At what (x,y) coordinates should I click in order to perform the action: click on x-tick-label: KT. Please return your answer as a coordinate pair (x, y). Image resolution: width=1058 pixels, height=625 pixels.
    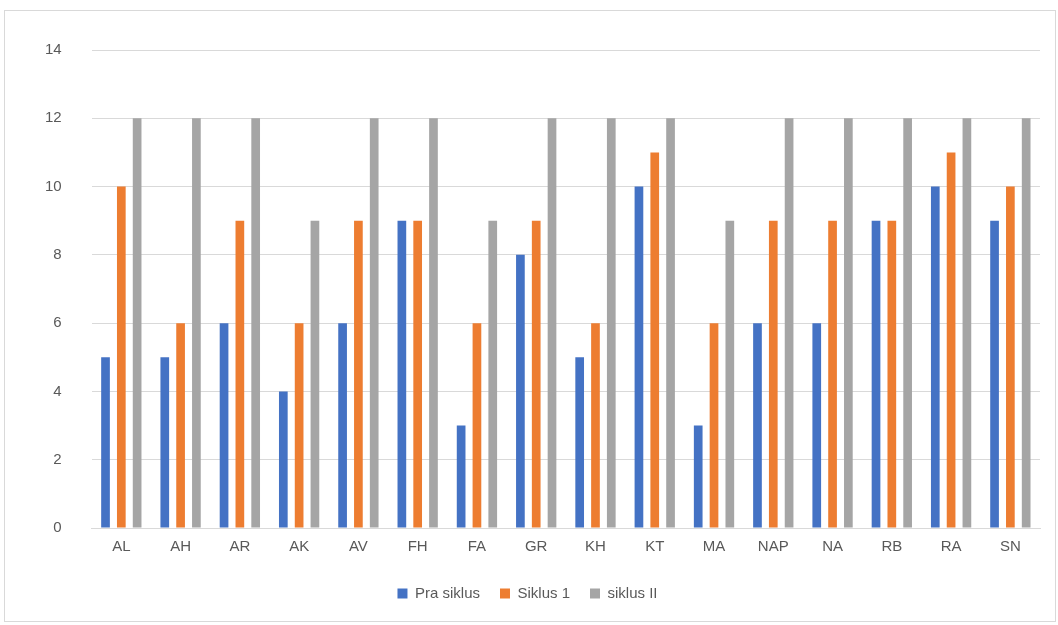
    Looking at the image, I should click on (655, 546).